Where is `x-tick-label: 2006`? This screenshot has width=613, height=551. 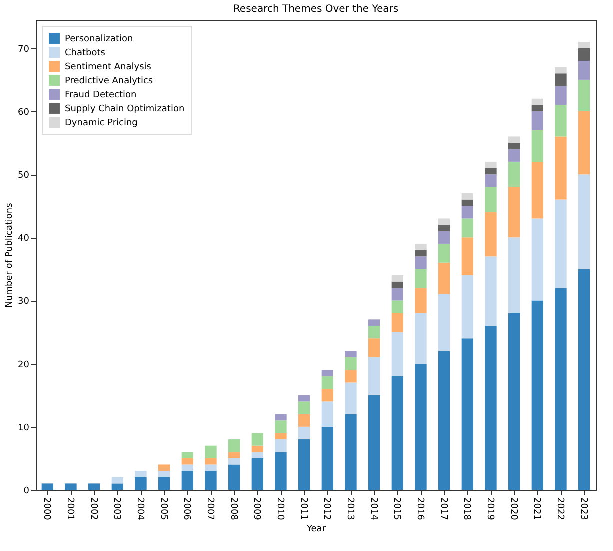 x-tick-label: 2006 is located at coordinates (187, 509).